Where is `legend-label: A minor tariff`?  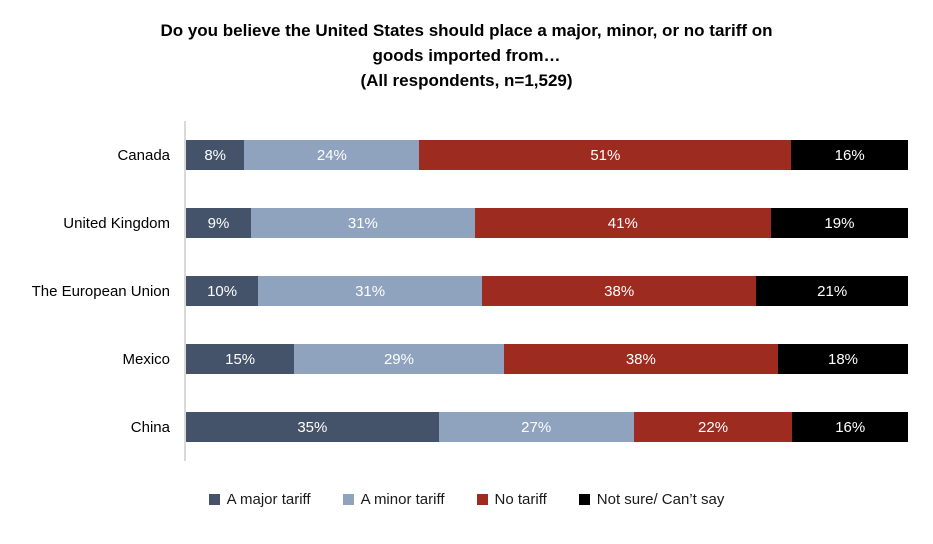
legend-label: A minor tariff is located at coordinates (402, 499).